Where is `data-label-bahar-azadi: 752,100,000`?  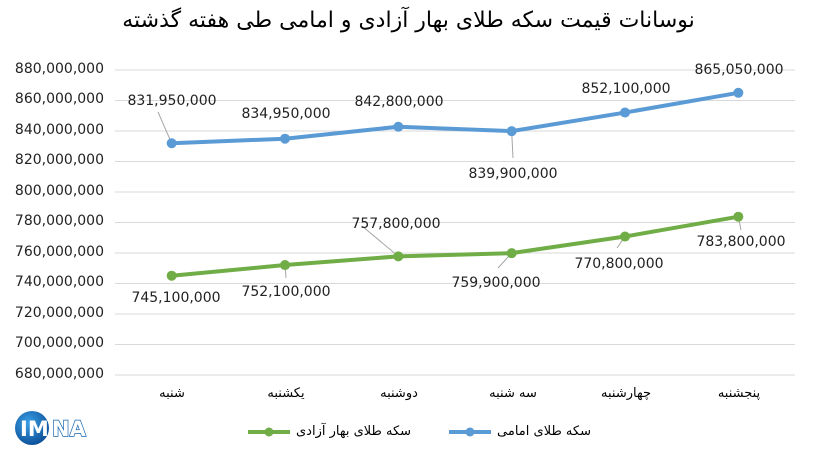 data-label-bahar-azadi: 752,100,000 is located at coordinates (286, 292).